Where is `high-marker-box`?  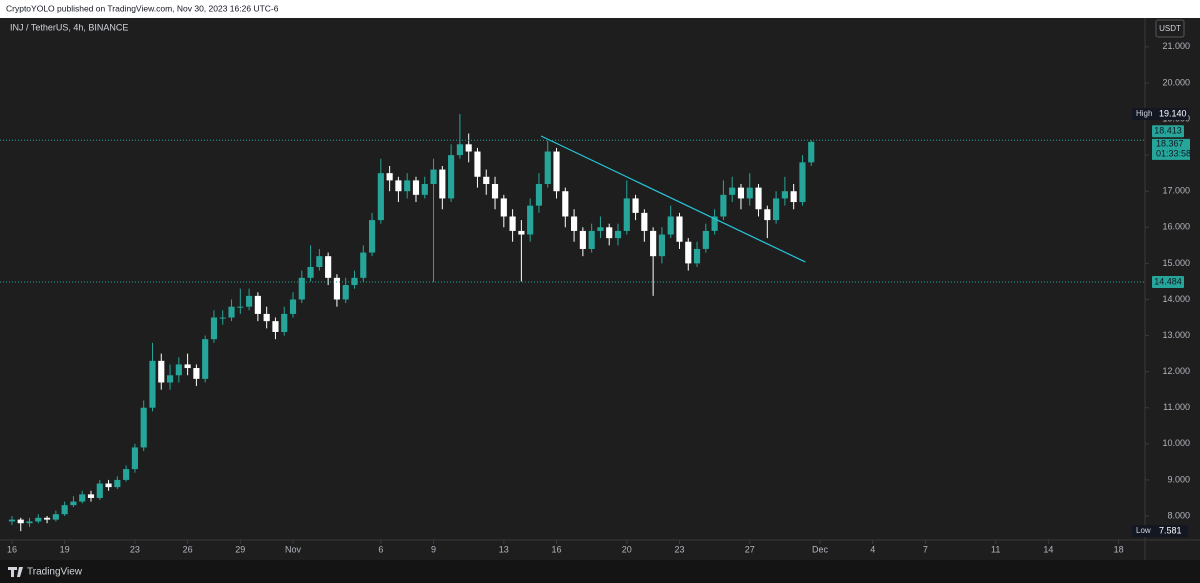
high-marker-box is located at coordinates (1160, 113).